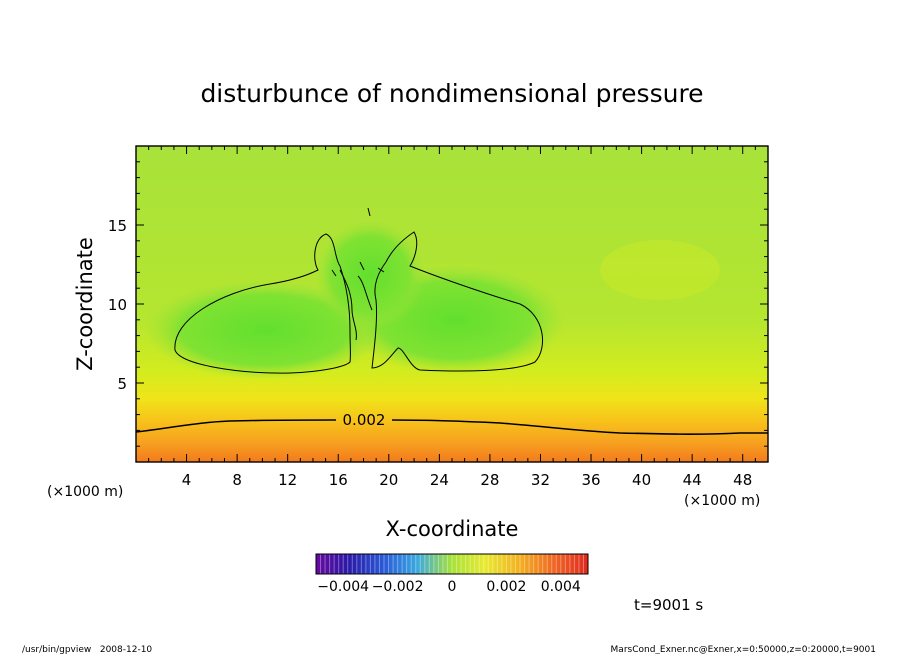 The image size is (904, 654). Describe the element at coordinates (540, 480) in the screenshot. I see `x-tick-label: 32` at that location.